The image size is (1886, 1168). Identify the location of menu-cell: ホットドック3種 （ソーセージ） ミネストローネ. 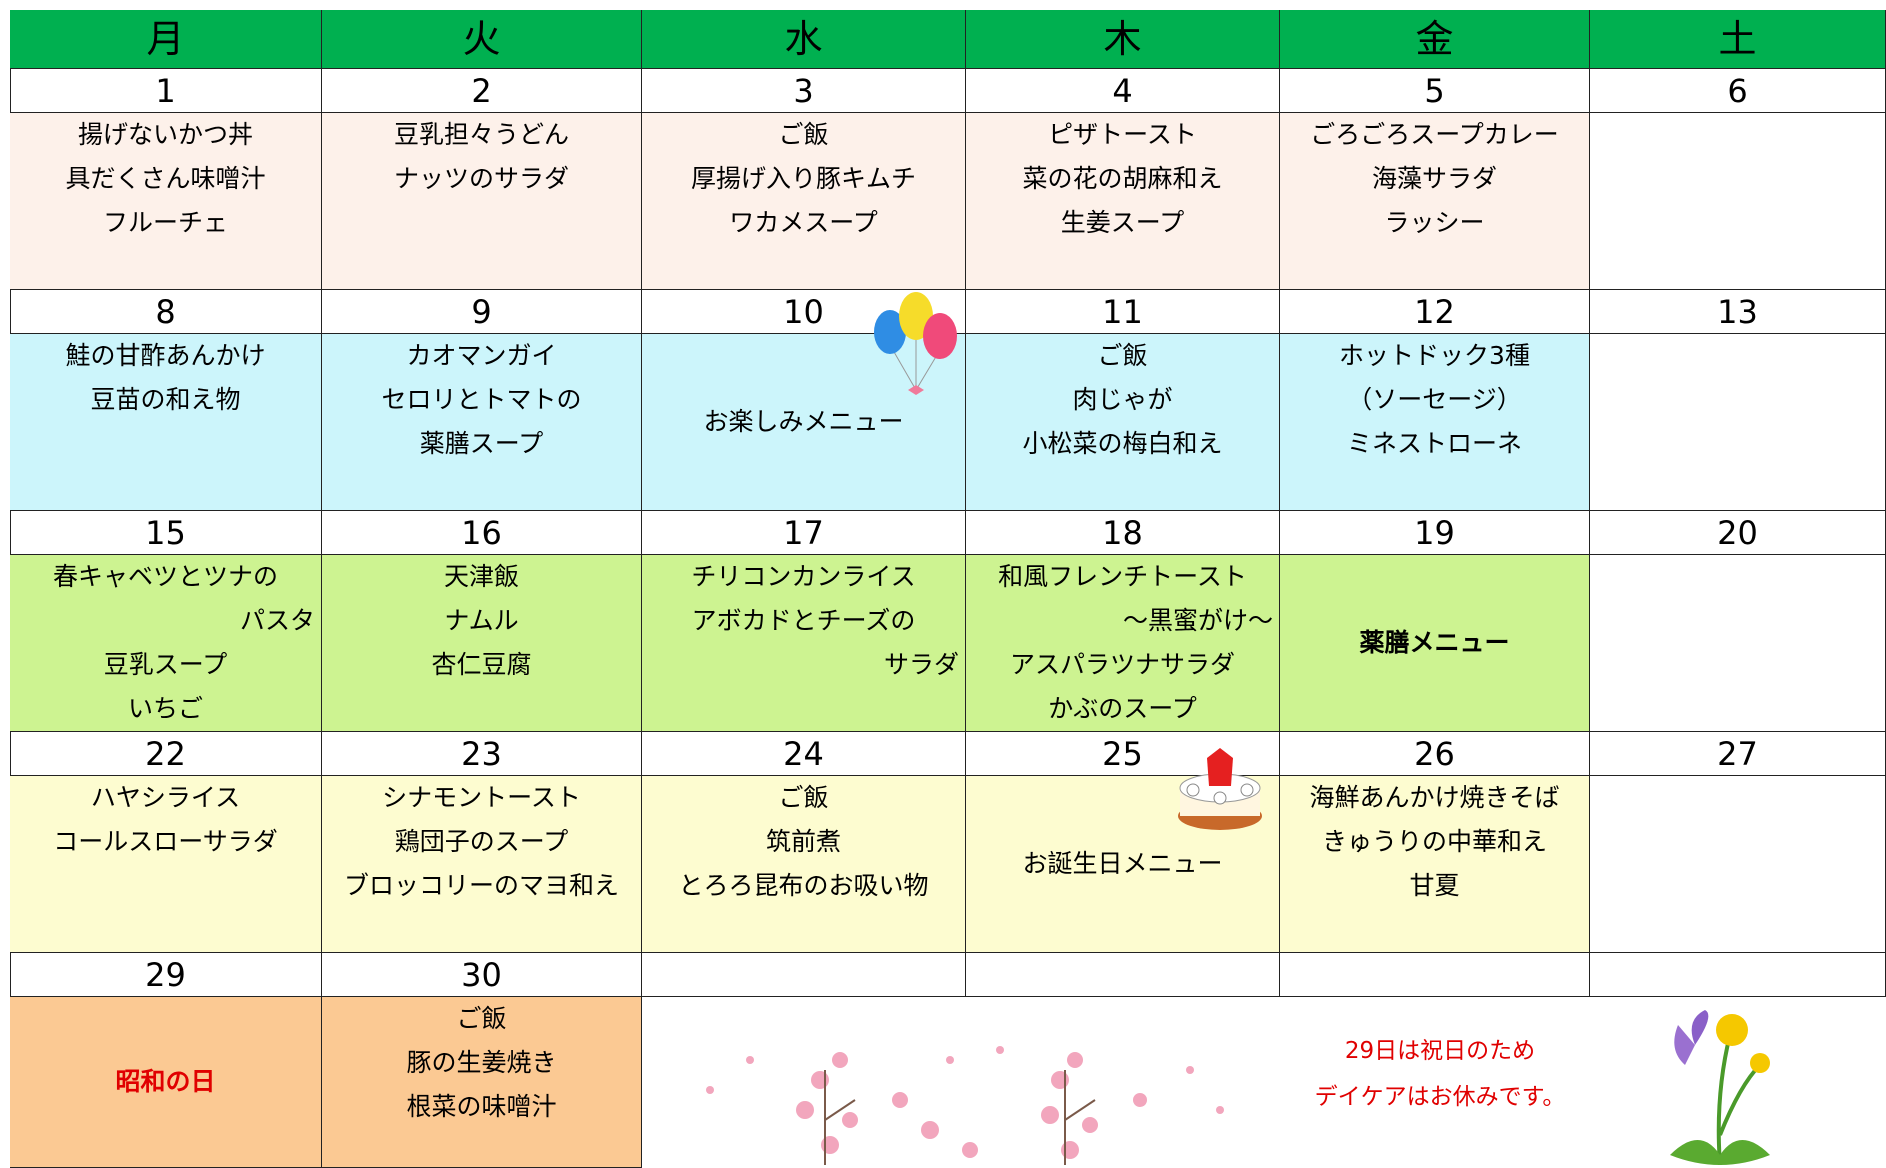
(1435, 422).